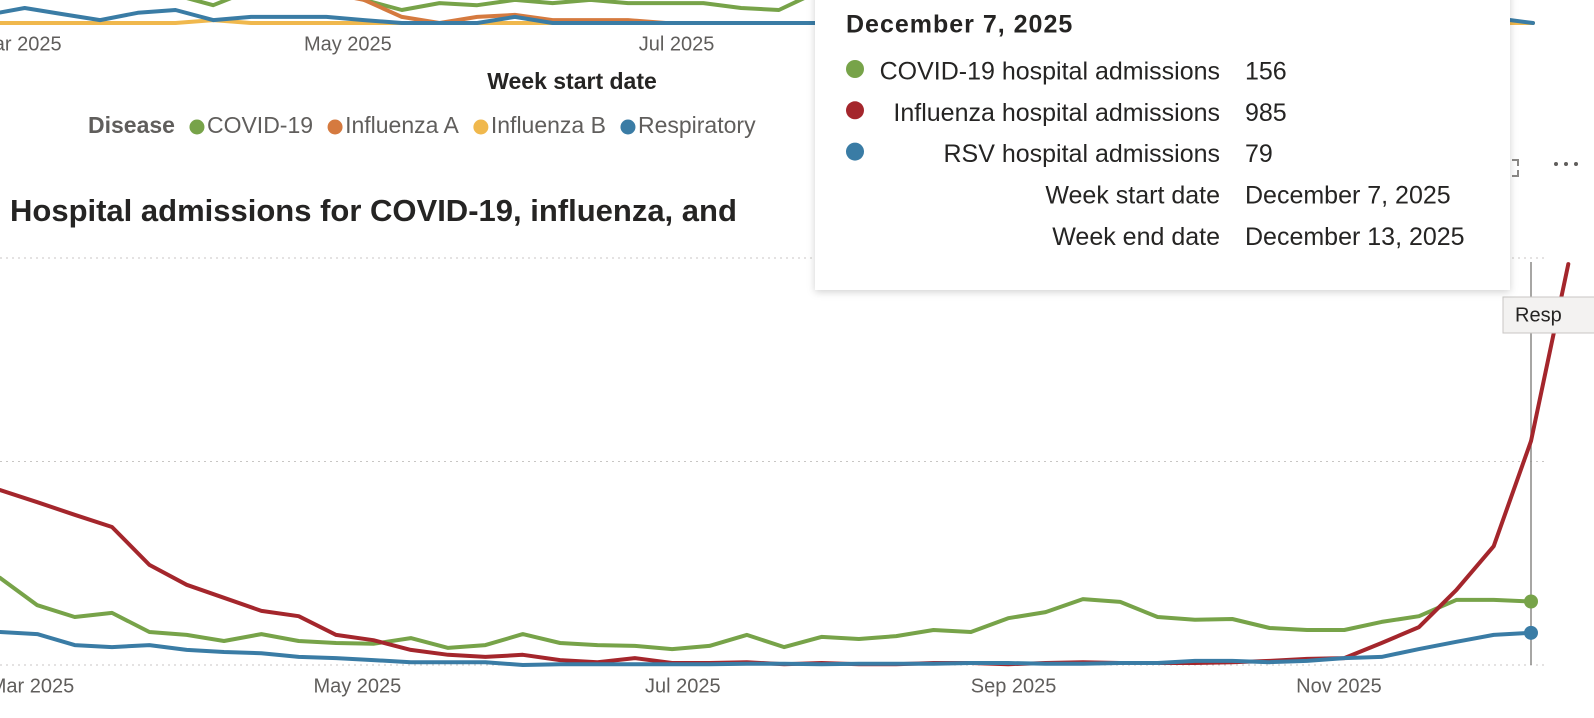 Image resolution: width=1594 pixels, height=718 pixels. What do you see at coordinates (1259, 154) in the screenshot?
I see `tooltip-value: 79` at bounding box center [1259, 154].